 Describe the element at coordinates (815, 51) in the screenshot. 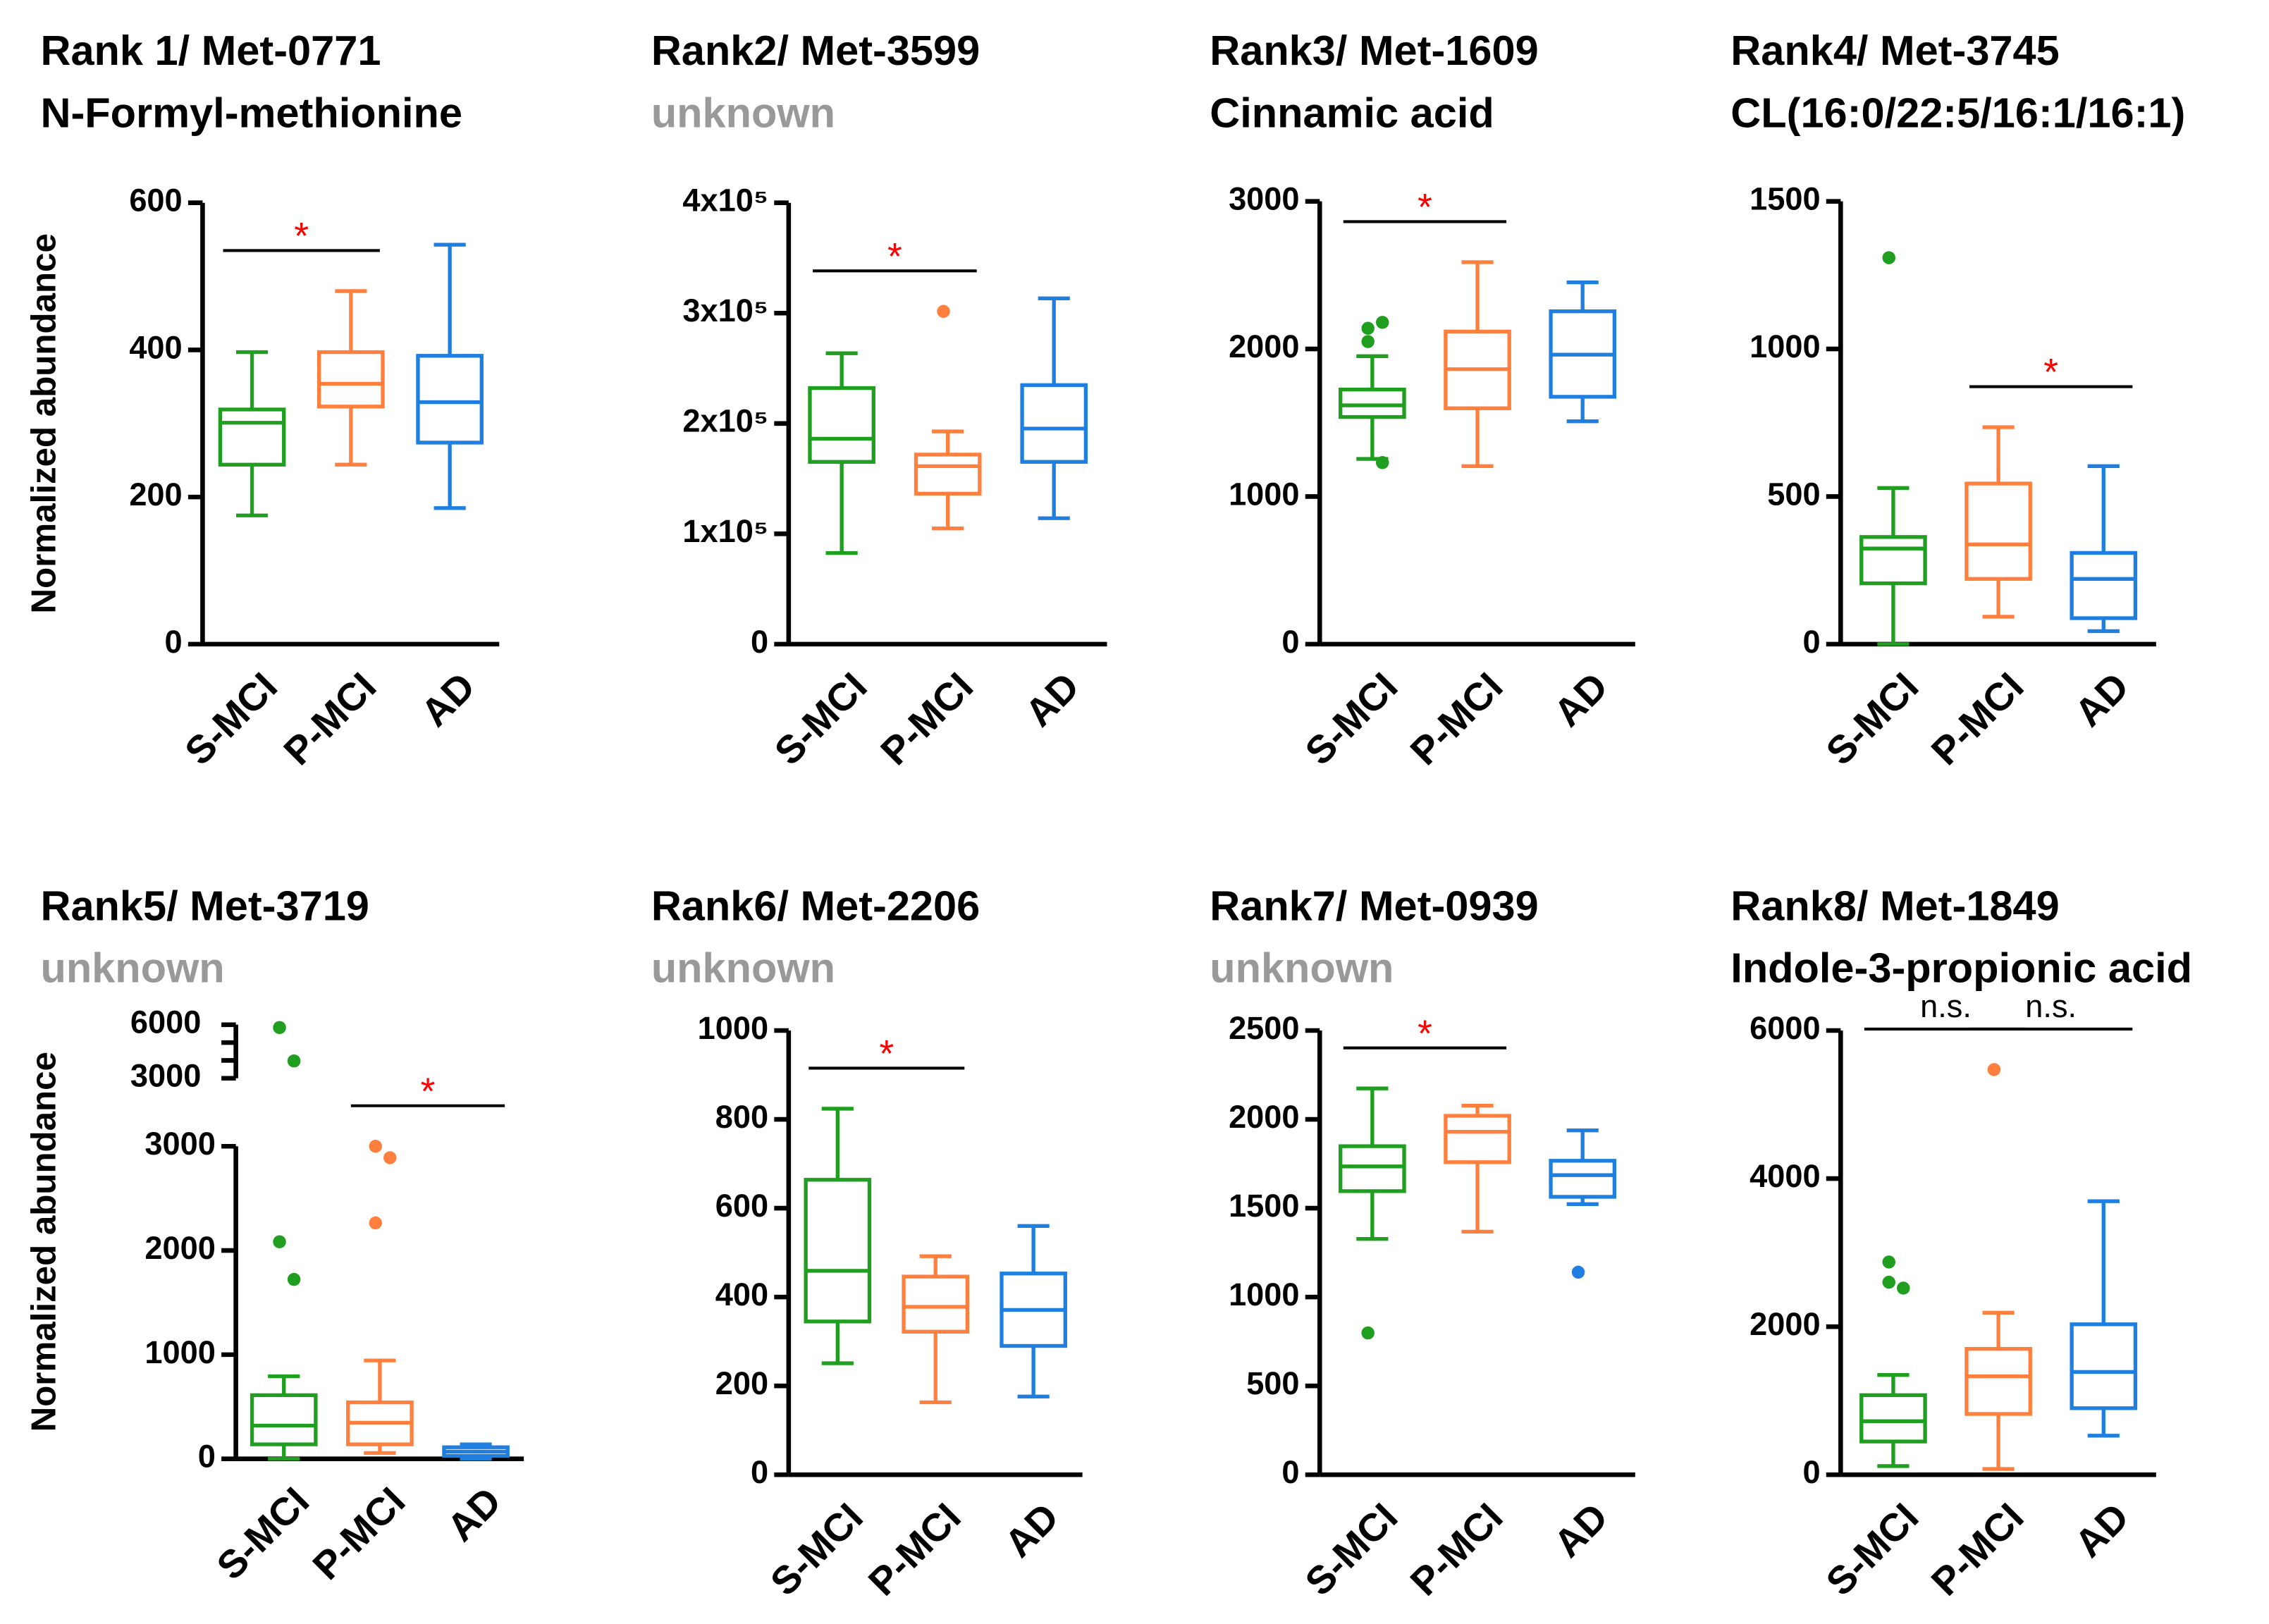

I see `panel-title: Rank2/ Met-3599` at that location.